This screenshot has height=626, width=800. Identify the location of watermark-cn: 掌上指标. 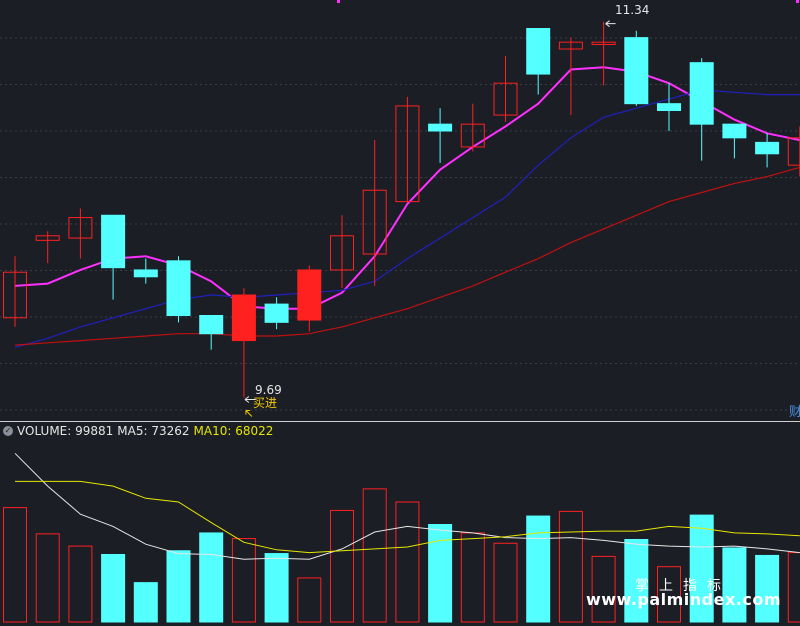
(683, 586).